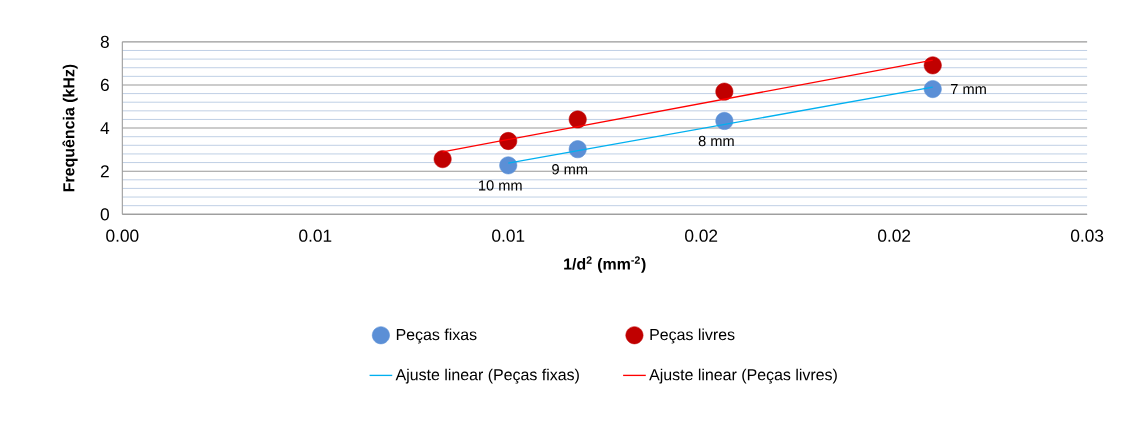 The image size is (1128, 438). I want to click on legend-label: Ajuste linear (Peças fixas), so click(487, 376).